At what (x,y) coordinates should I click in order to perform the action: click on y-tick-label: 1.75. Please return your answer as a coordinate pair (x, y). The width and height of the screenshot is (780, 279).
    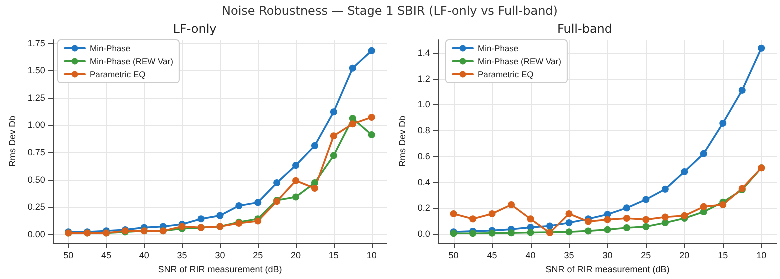
    Looking at the image, I should click on (37, 43).